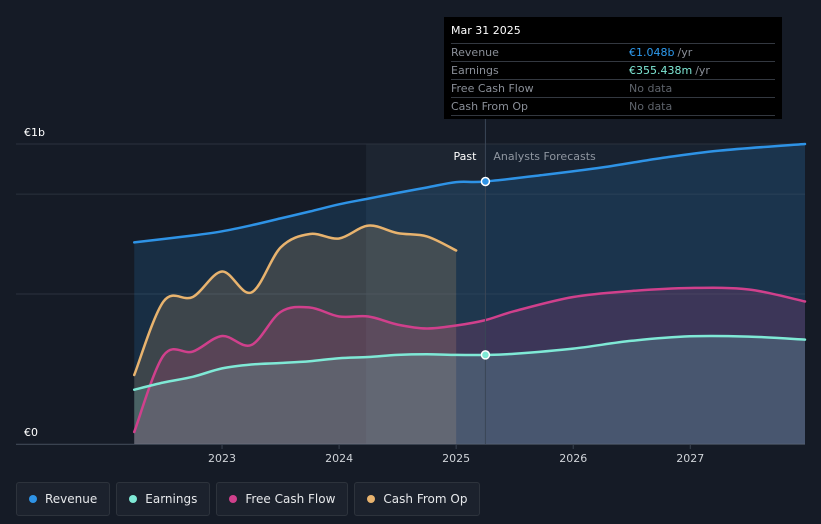  I want to click on tooltip-value: €355.438m, so click(661, 70).